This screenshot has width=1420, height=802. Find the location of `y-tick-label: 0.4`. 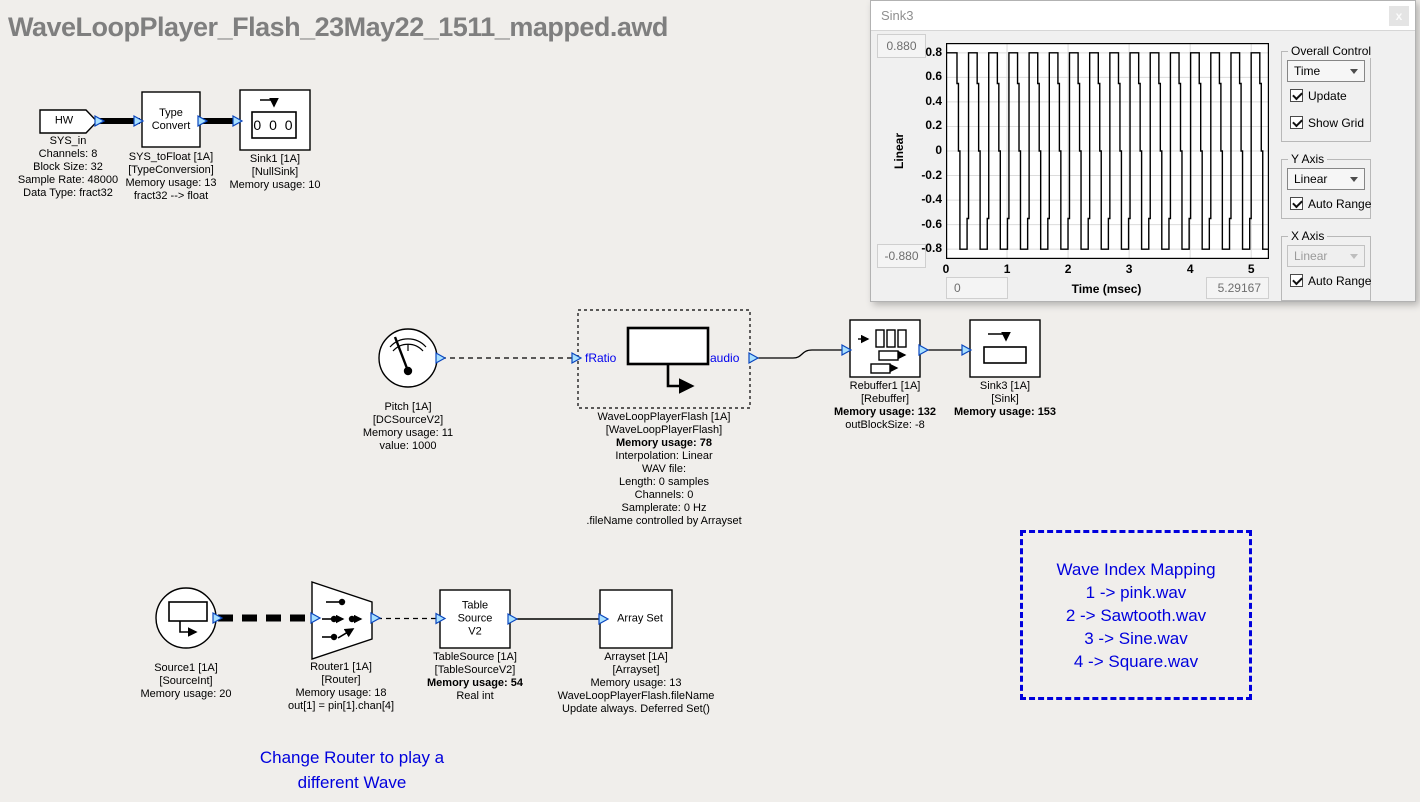

y-tick-label: 0.4 is located at coordinates (933, 100).